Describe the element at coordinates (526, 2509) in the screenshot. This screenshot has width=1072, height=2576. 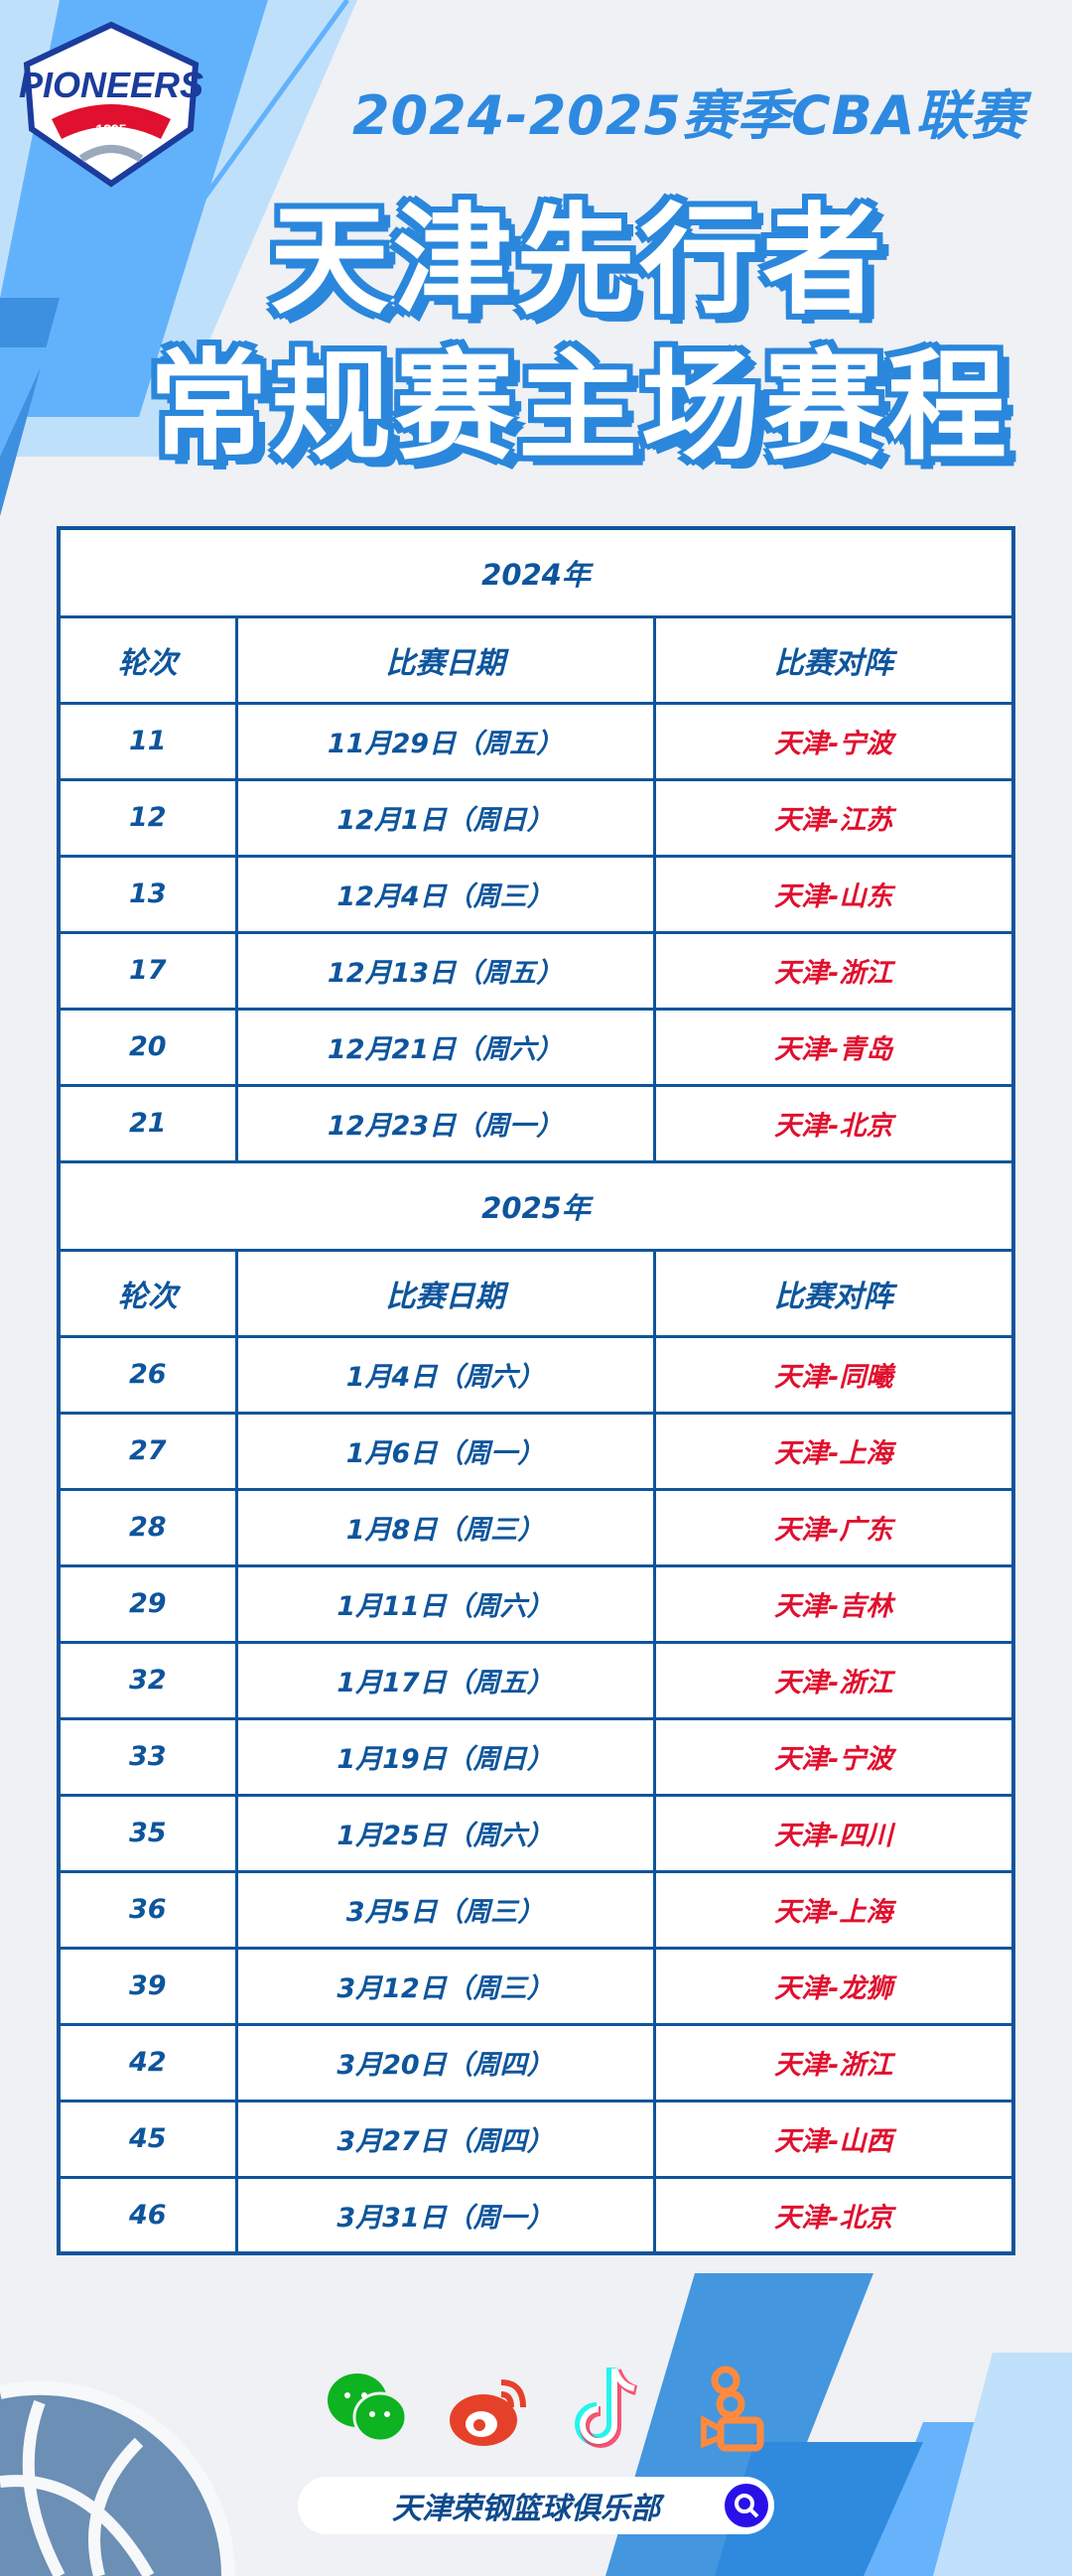
I see `club-name: 天津荣钢篮球俱乐部` at that location.